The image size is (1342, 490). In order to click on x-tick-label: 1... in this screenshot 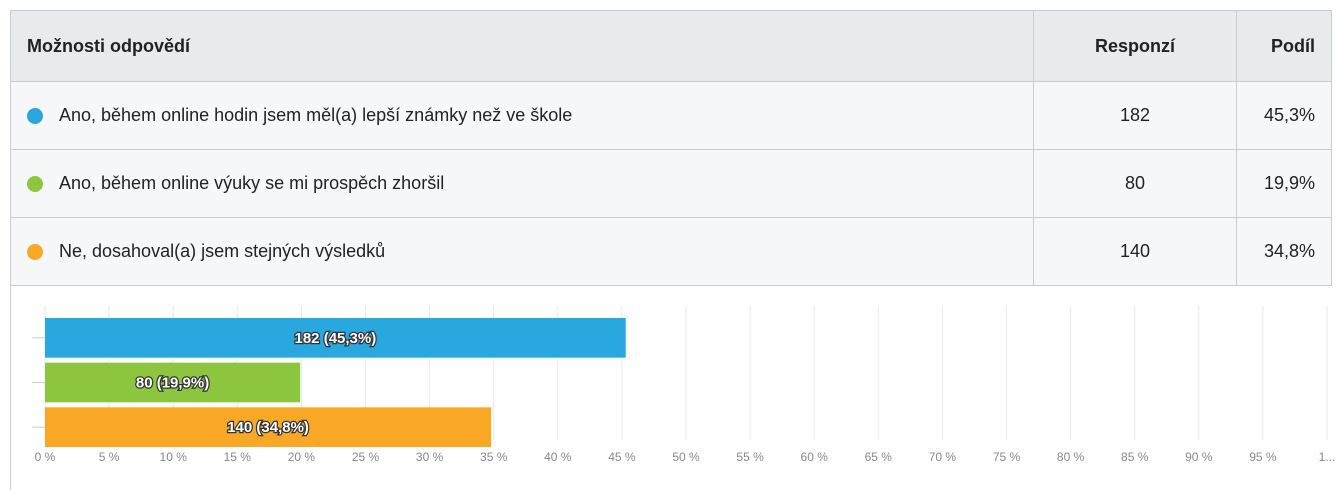, I will do `click(1327, 457)`.